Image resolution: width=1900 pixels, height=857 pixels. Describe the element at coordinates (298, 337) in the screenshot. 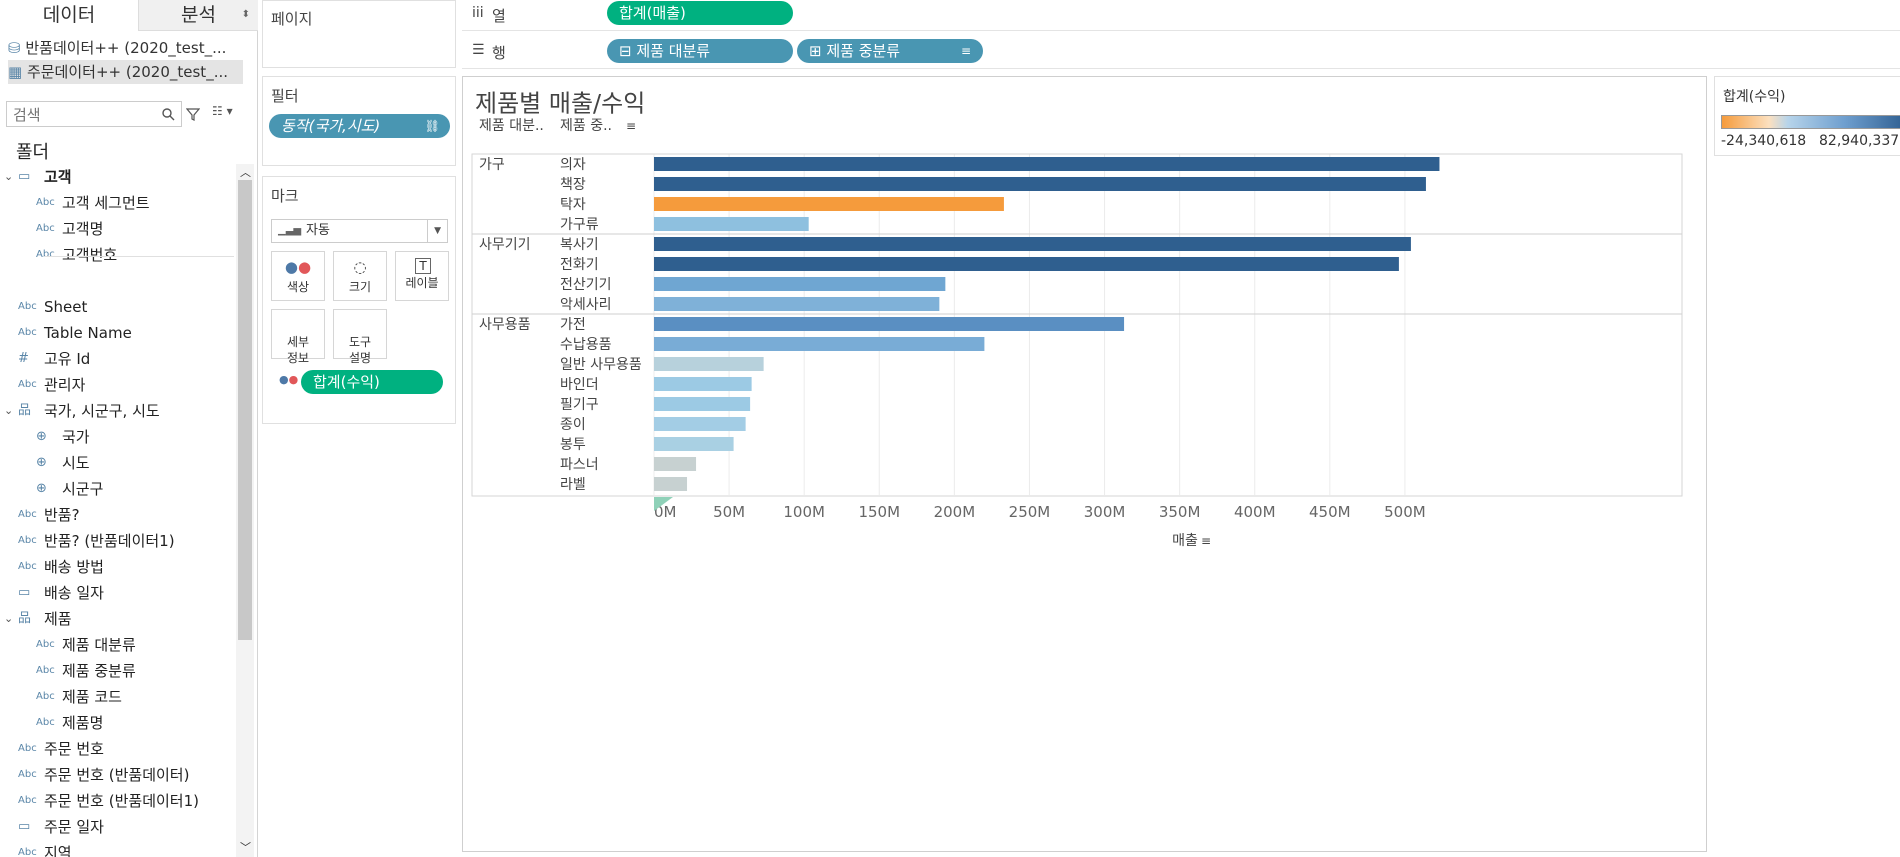

I see `detail-button: 세부 정보` at that location.